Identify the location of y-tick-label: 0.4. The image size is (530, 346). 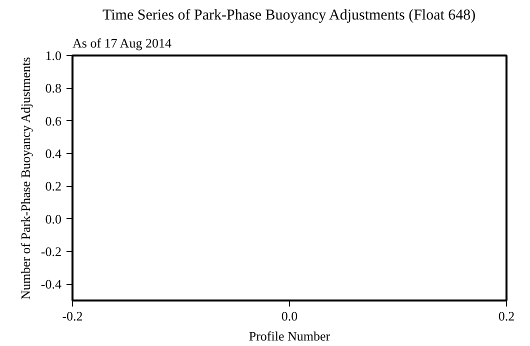
(53, 153).